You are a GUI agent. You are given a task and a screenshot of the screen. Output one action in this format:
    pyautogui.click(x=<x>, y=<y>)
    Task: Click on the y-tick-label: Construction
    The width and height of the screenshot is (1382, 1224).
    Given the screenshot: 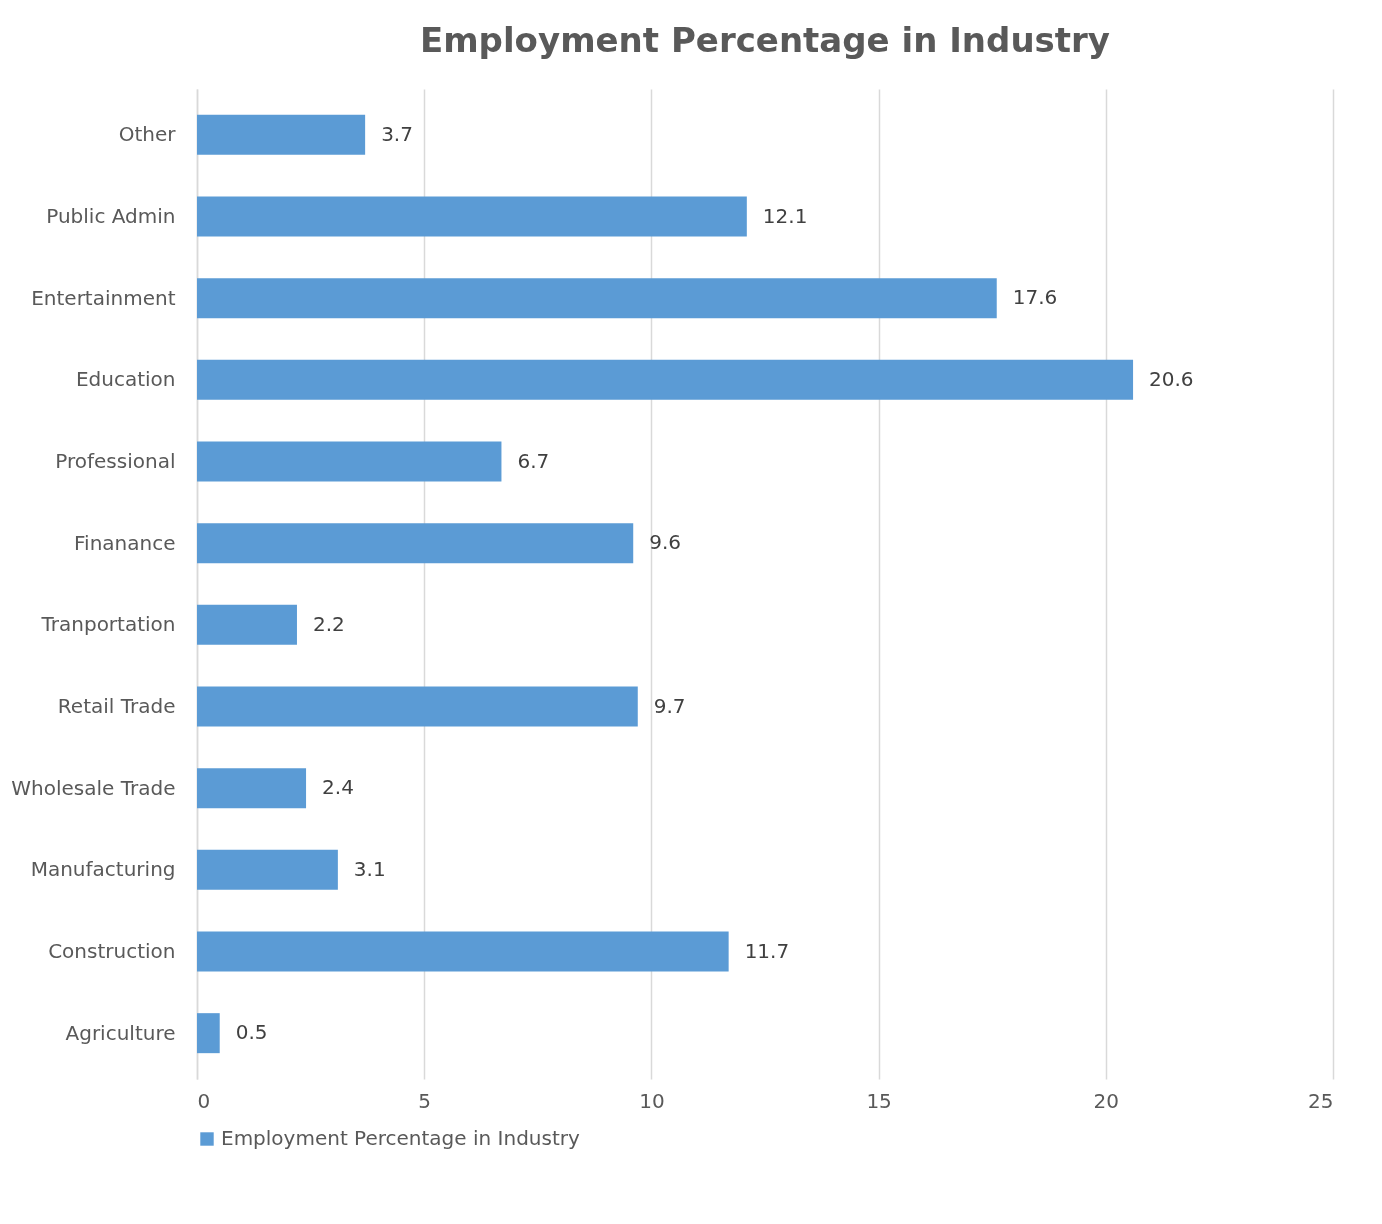 What is the action you would take?
    pyautogui.click(x=112, y=951)
    